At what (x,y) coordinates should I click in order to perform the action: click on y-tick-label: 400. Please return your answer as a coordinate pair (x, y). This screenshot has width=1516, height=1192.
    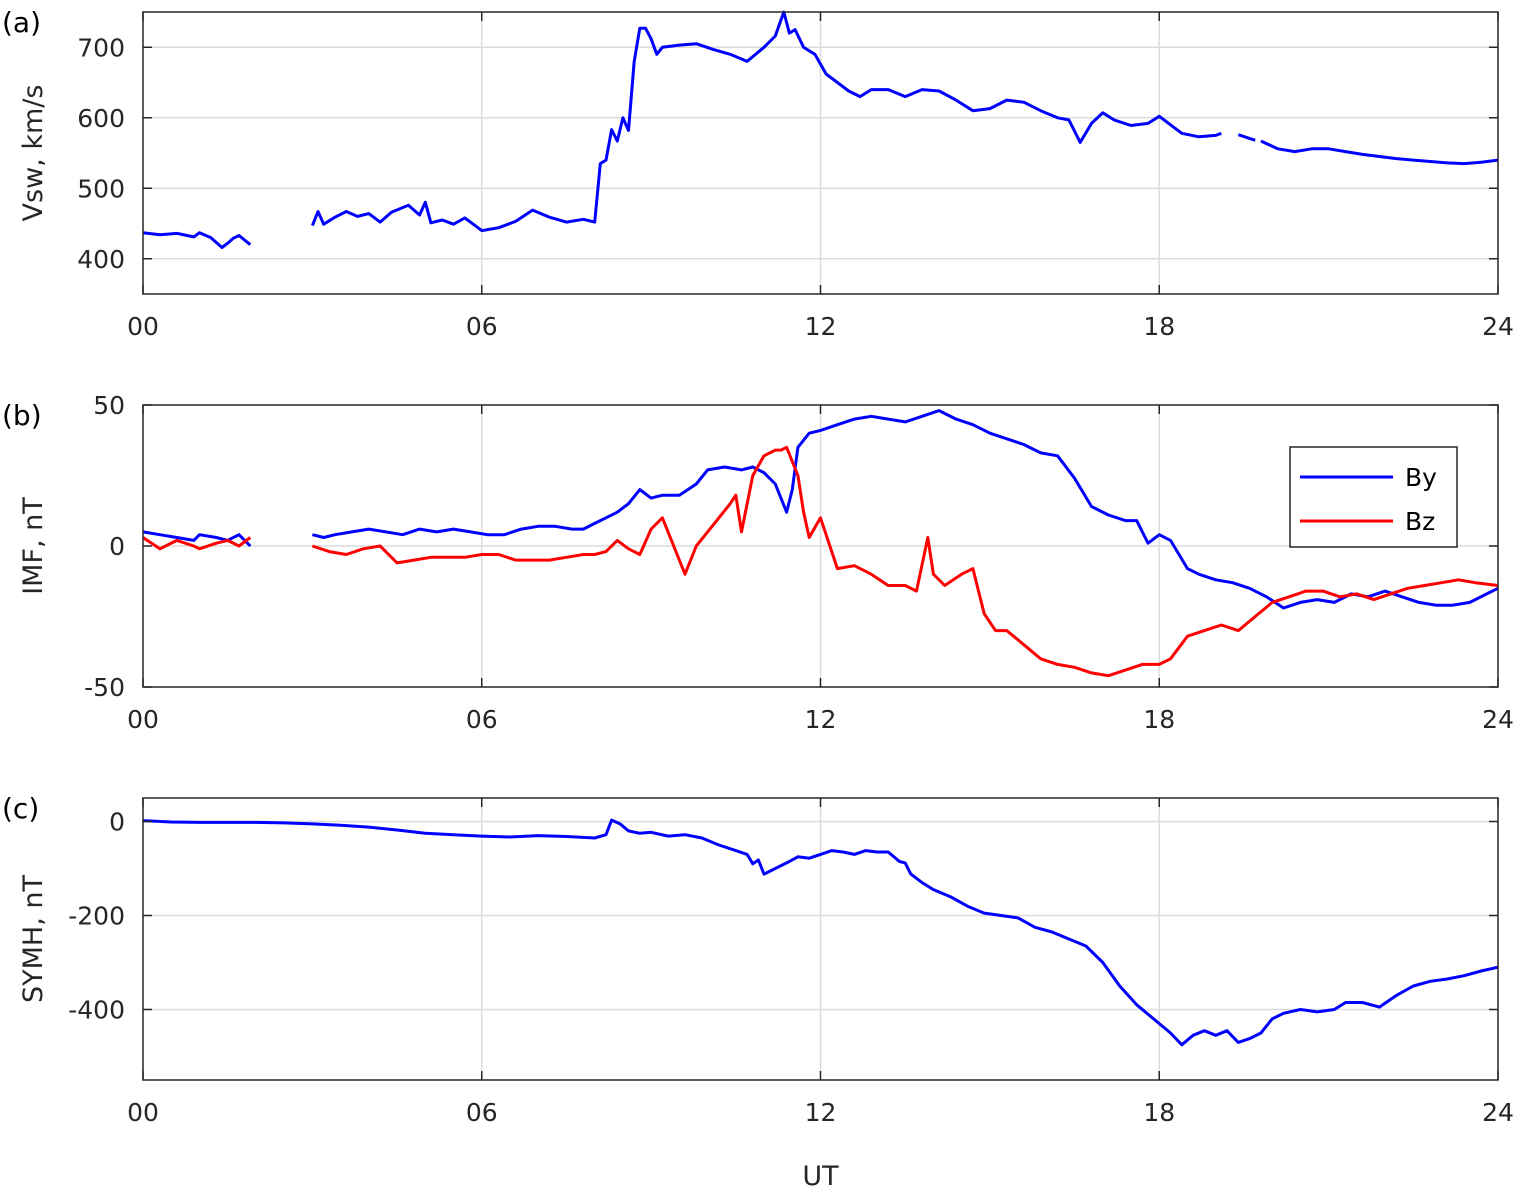
    Looking at the image, I should click on (101, 259).